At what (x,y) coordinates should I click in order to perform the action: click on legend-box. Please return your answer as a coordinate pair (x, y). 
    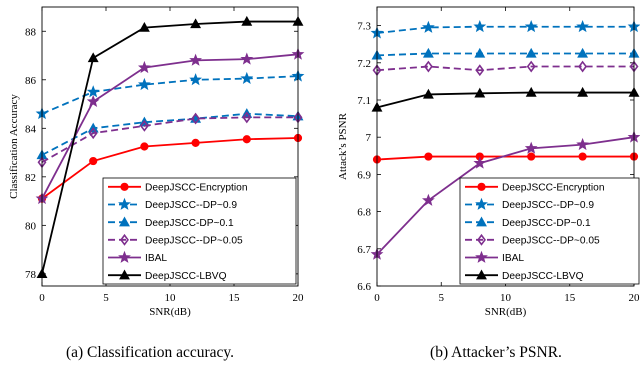
    Looking at the image, I should click on (199, 231).